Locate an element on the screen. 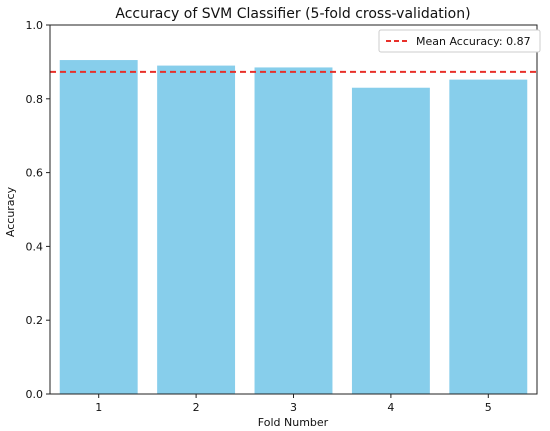  y-tick-label: 0.4 is located at coordinates (35, 246).